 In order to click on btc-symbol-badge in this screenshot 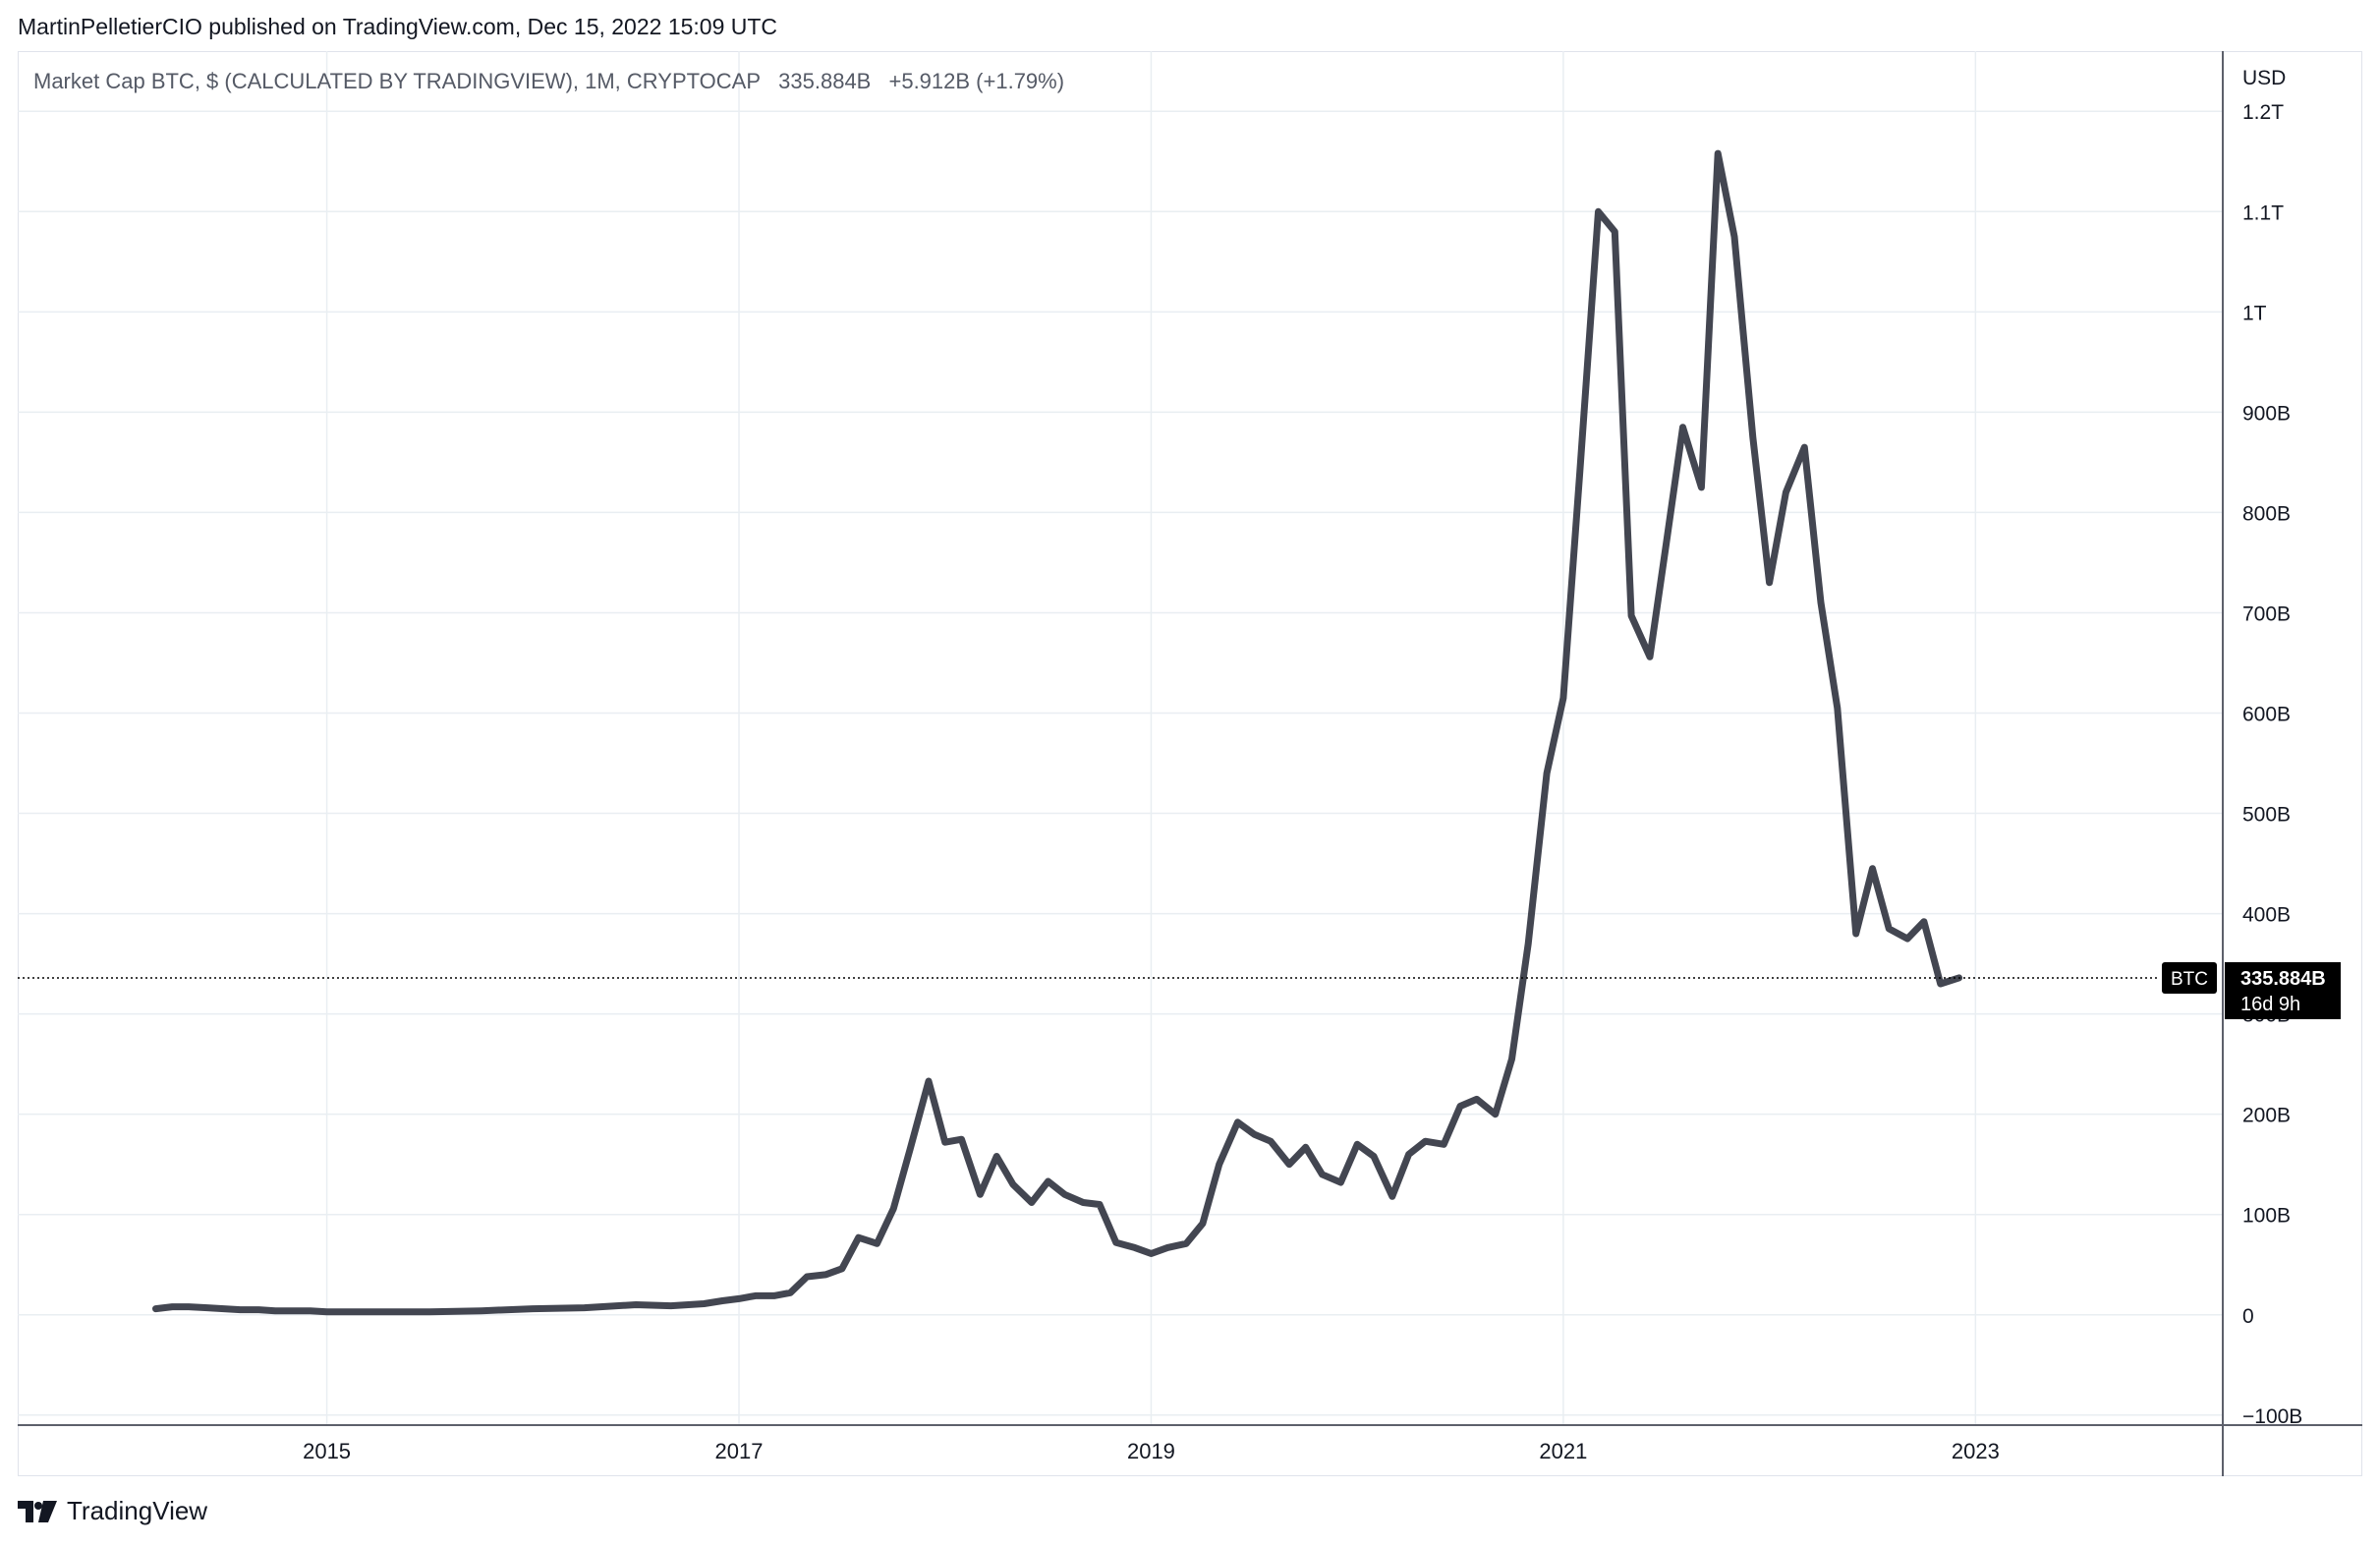, I will do `click(2189, 978)`.